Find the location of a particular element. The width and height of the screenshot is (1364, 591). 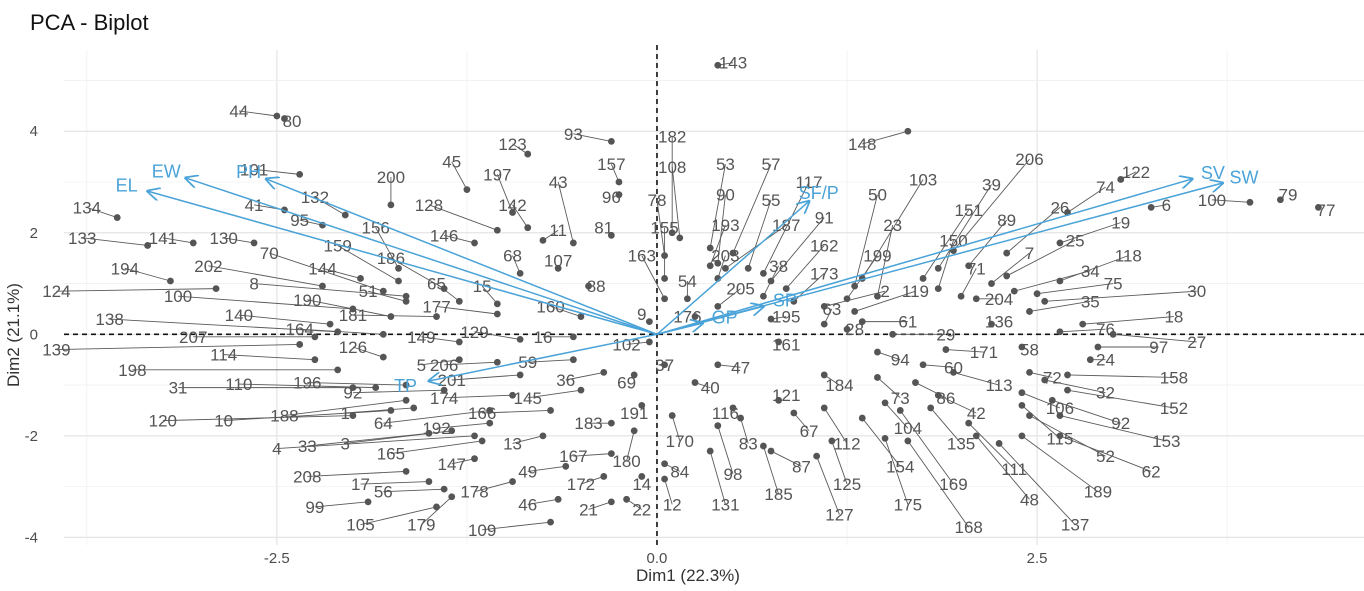

individual-label: 59 is located at coordinates (527, 362).